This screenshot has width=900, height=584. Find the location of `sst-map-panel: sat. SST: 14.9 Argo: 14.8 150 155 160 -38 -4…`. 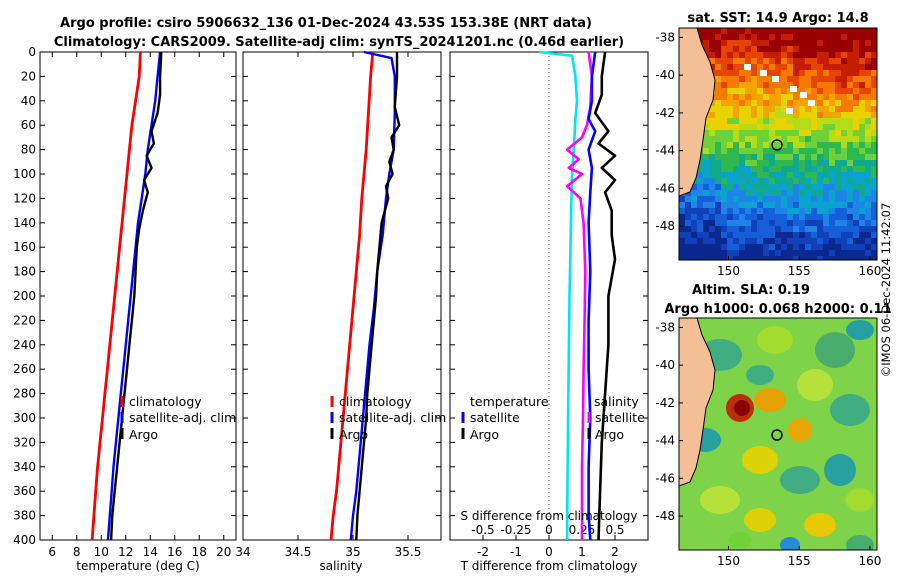

sst-map-panel: sat. SST: 14.9 Argo: 14.8 150 155 160 -38 -4… is located at coordinates (768, 144).